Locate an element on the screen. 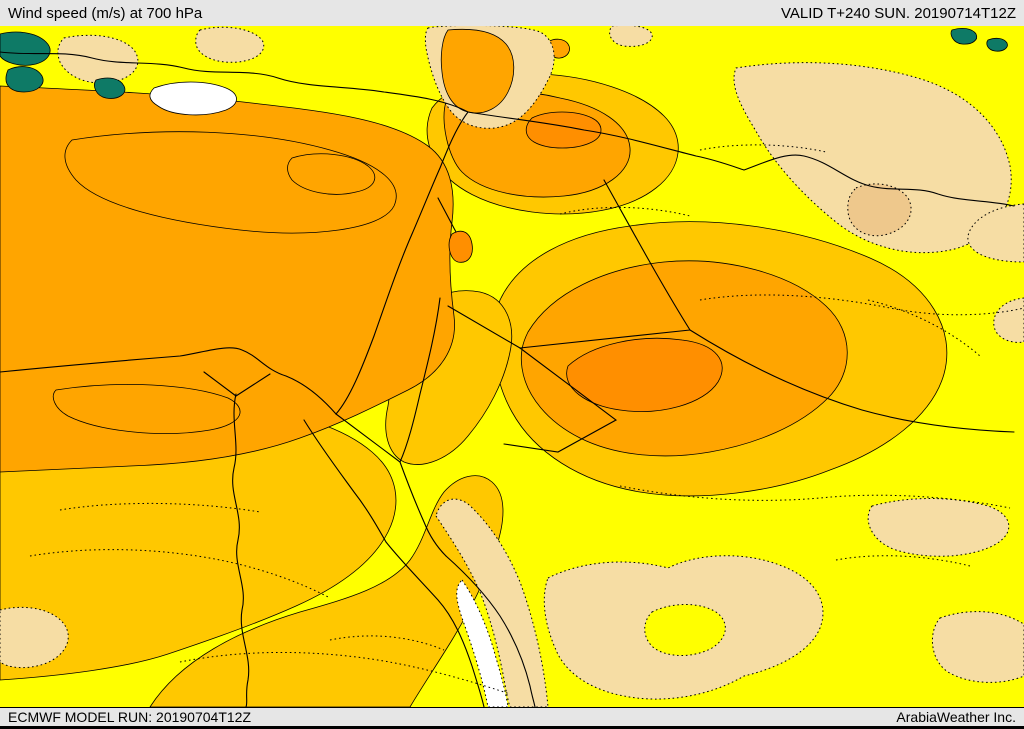 The width and height of the screenshot is (1024, 729). attribution-label: ArabiaWeather Inc. is located at coordinates (956, 717).